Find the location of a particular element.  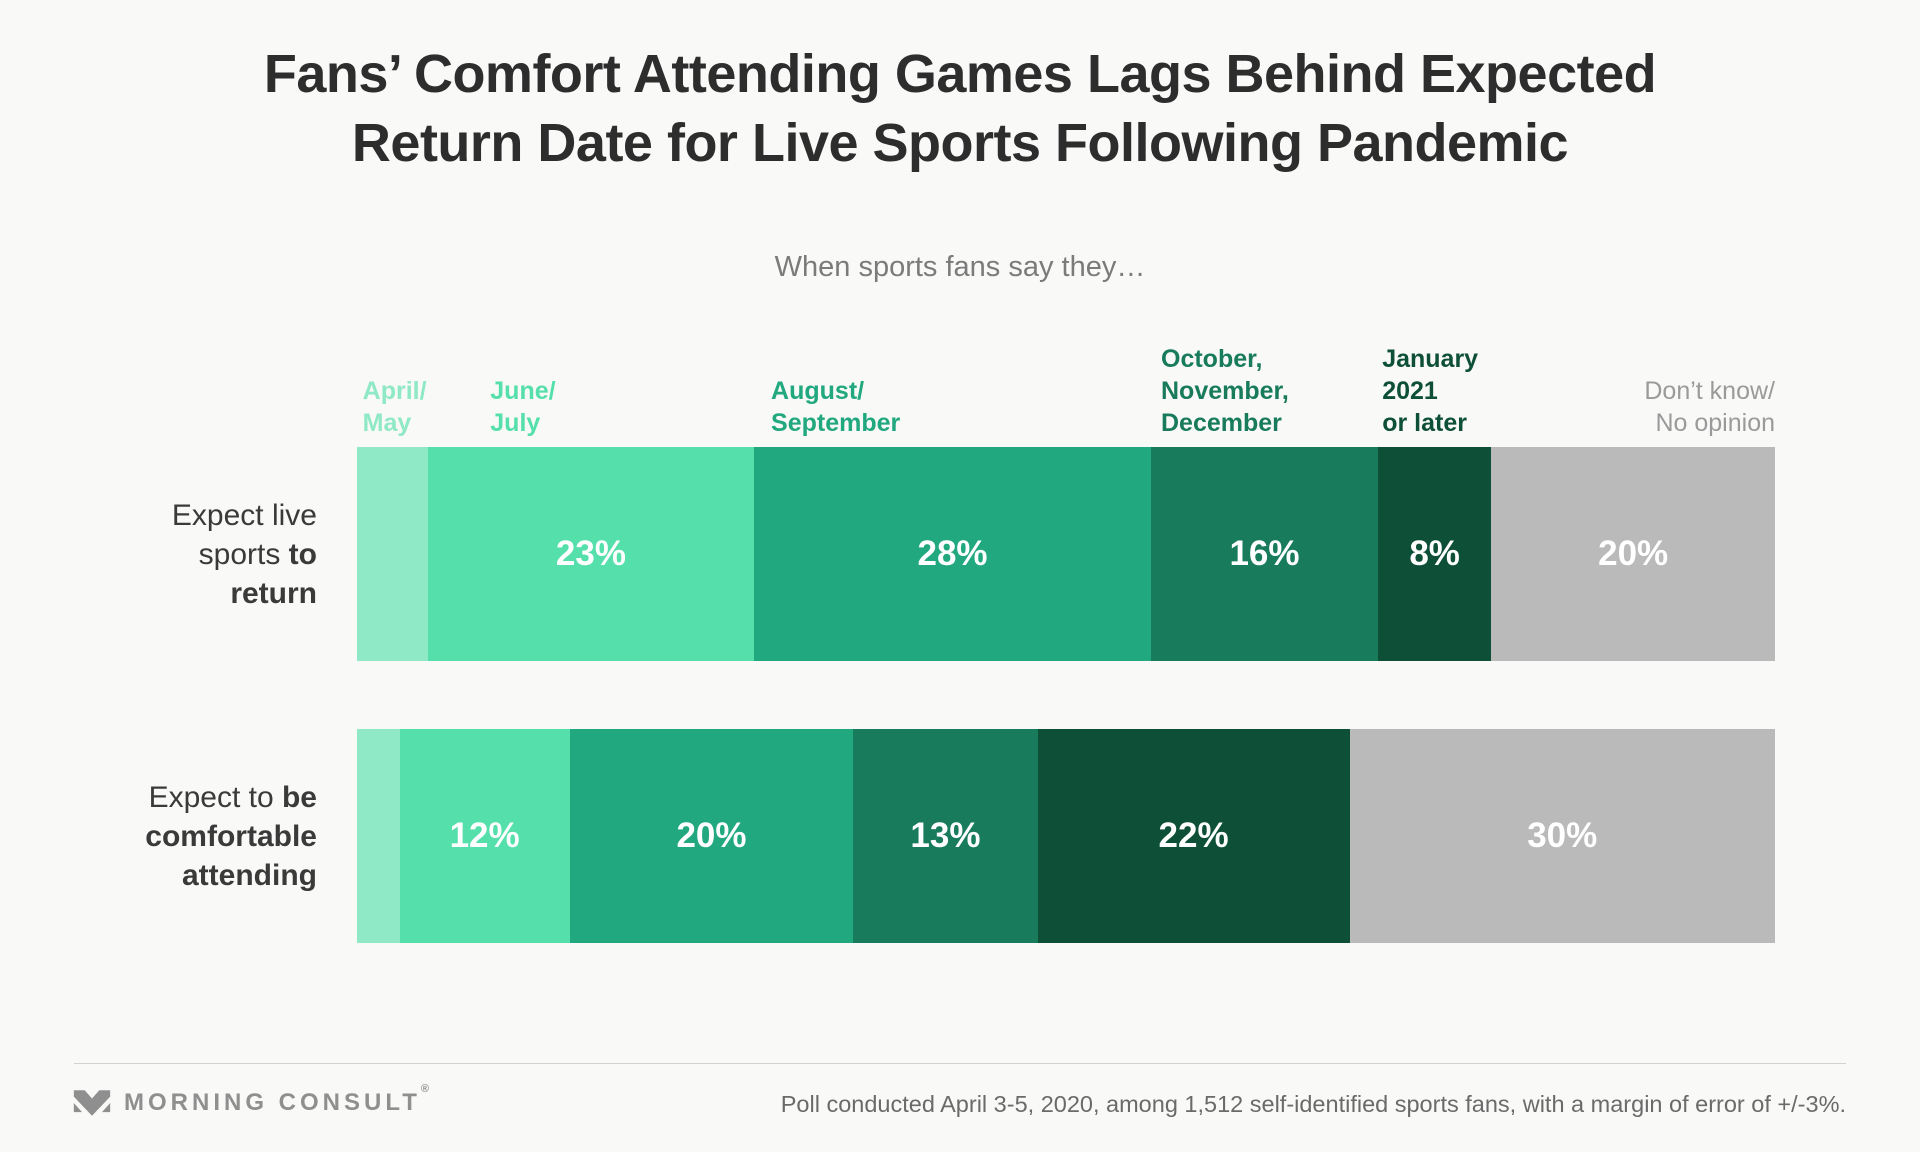

category-label-october-november-december: October, November, December is located at coordinates (1225, 391).